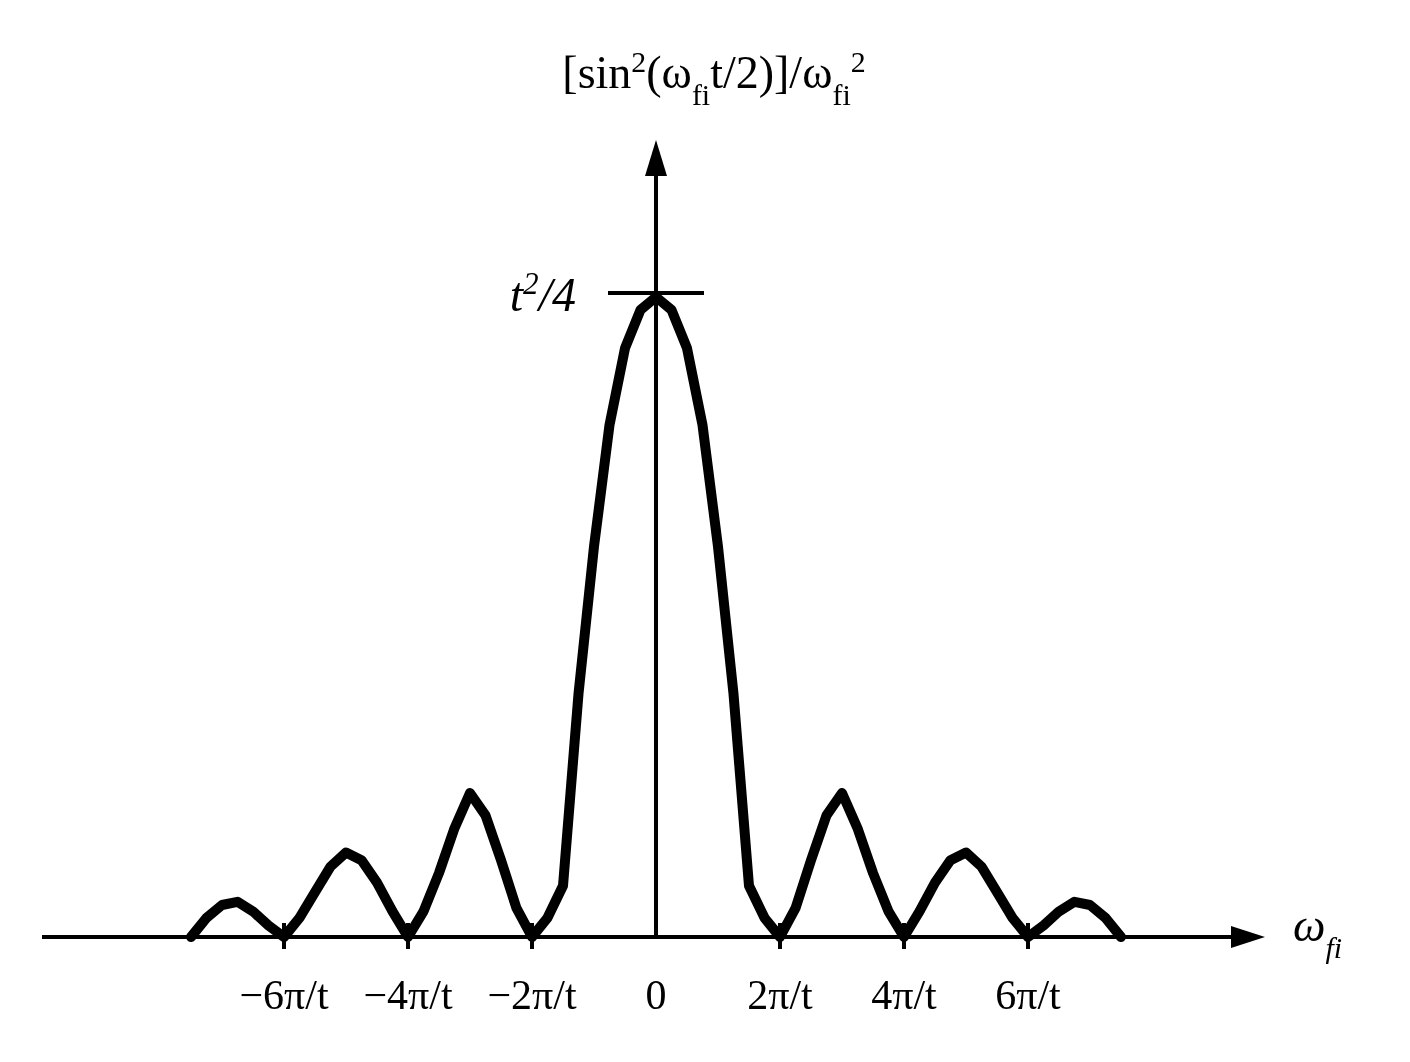 The height and width of the screenshot is (1062, 1410). What do you see at coordinates (542, 293) in the screenshot?
I see `annotation: t$^{2}$/4` at bounding box center [542, 293].